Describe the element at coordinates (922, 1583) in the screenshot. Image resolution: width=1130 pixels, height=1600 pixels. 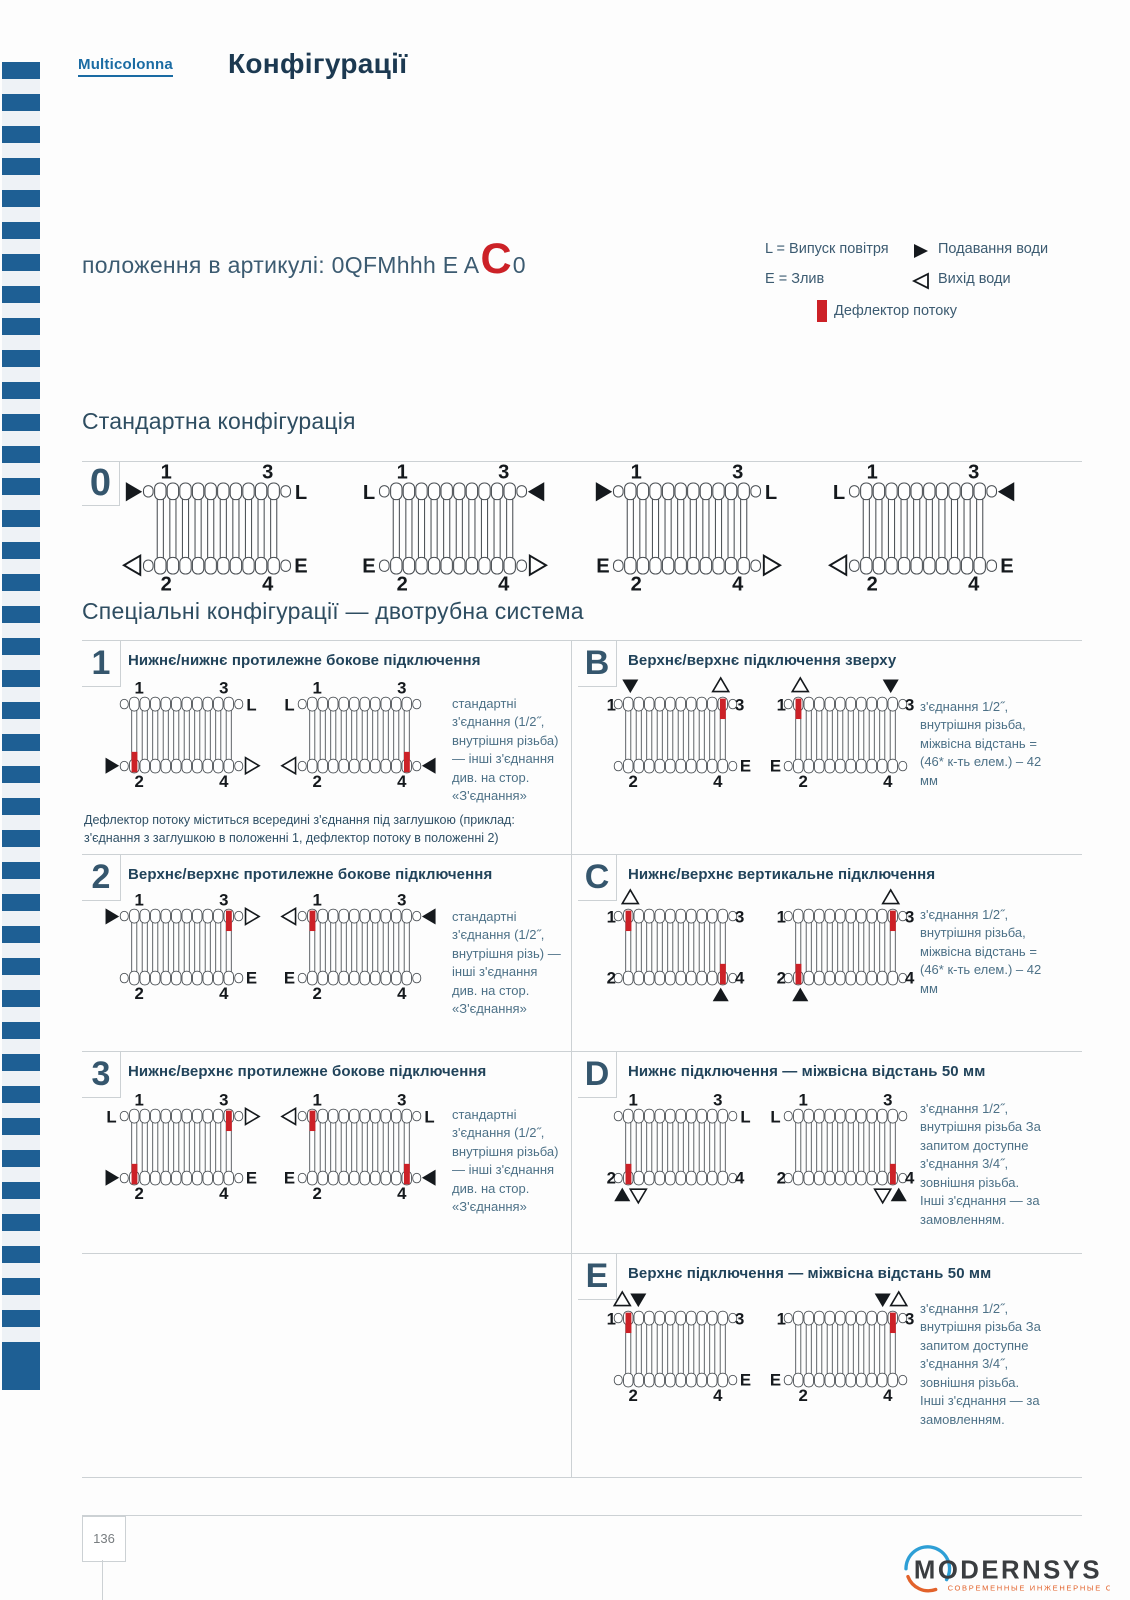
I see `logo-orange-arc` at that location.